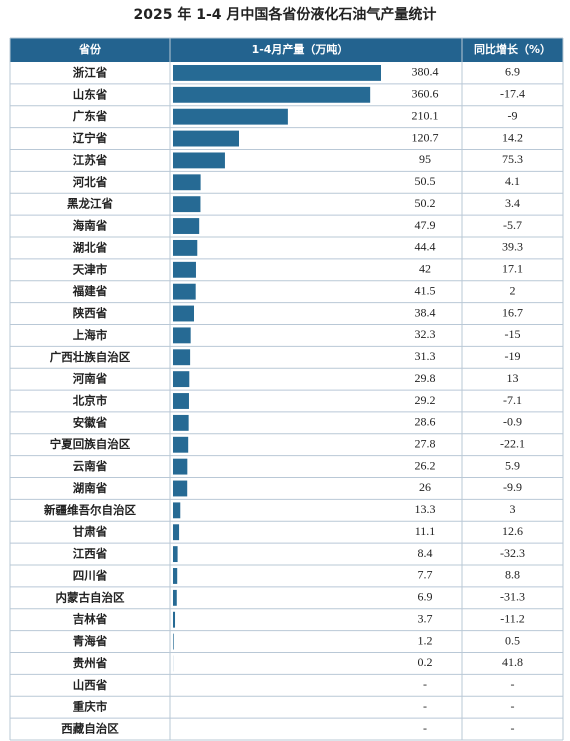 The image size is (570, 741). Describe the element at coordinates (513, 356) in the screenshot. I see `growth: -19` at that location.